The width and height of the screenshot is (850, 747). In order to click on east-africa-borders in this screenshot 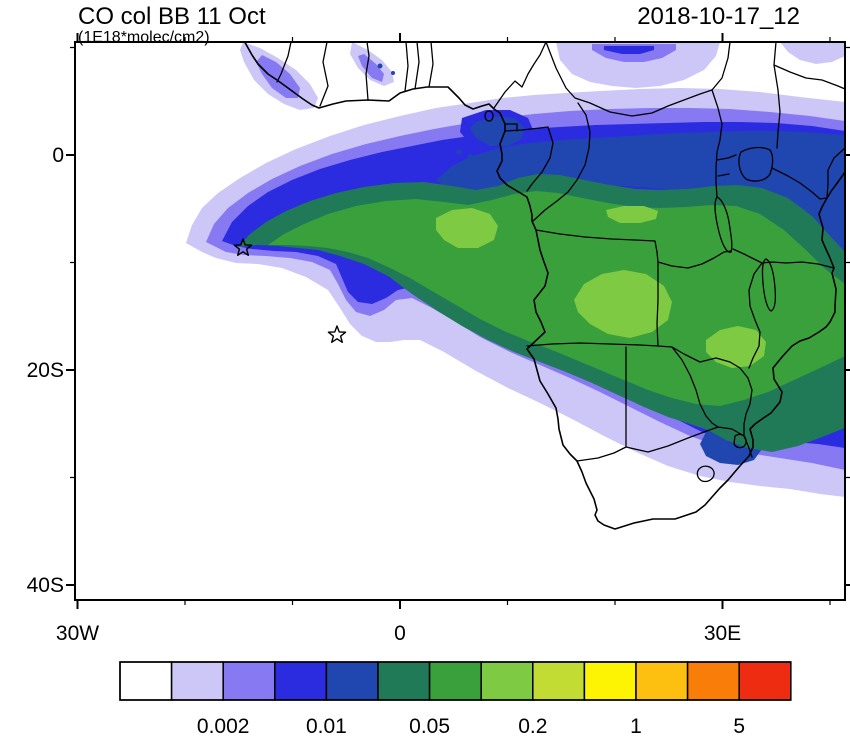, I will do `click(778, 205)`.